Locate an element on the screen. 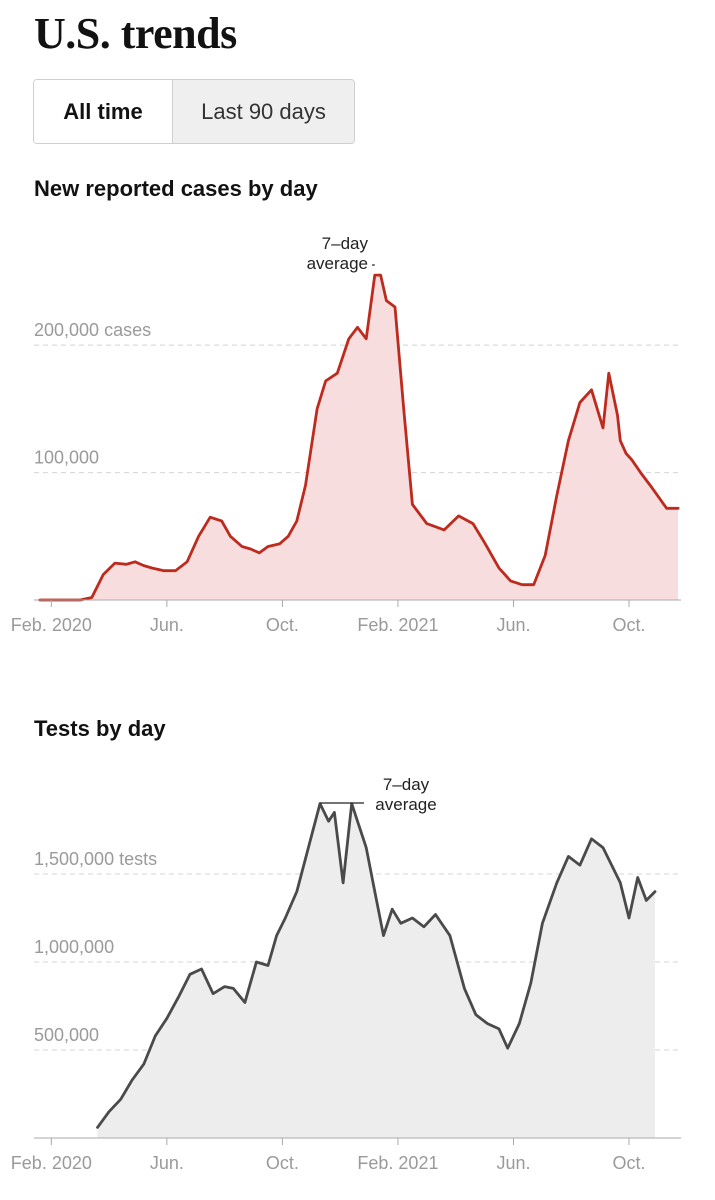 Image resolution: width=715 pixels, height=1200 pixels. y-tick-label: 100,000 is located at coordinates (66, 458).